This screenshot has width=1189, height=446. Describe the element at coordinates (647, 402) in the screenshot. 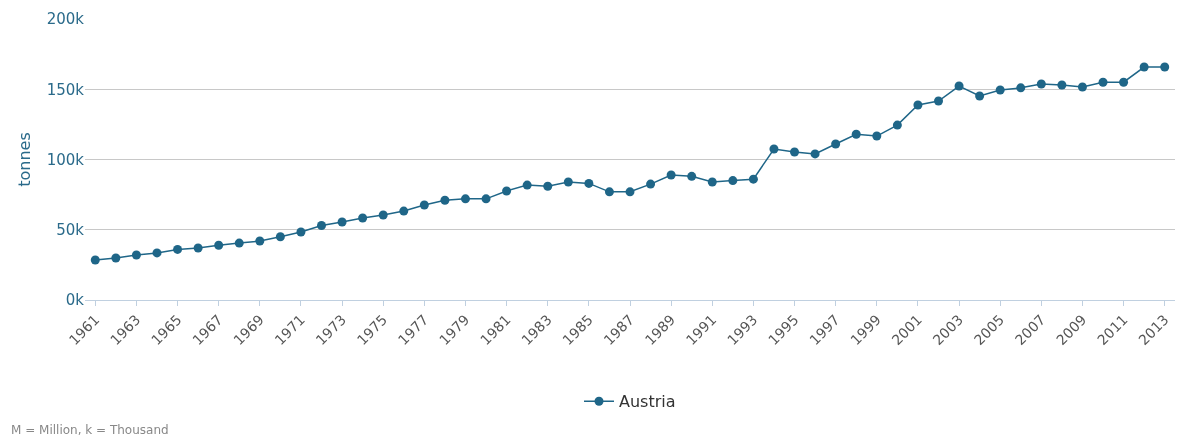

I see `legend-label: Austria` at that location.